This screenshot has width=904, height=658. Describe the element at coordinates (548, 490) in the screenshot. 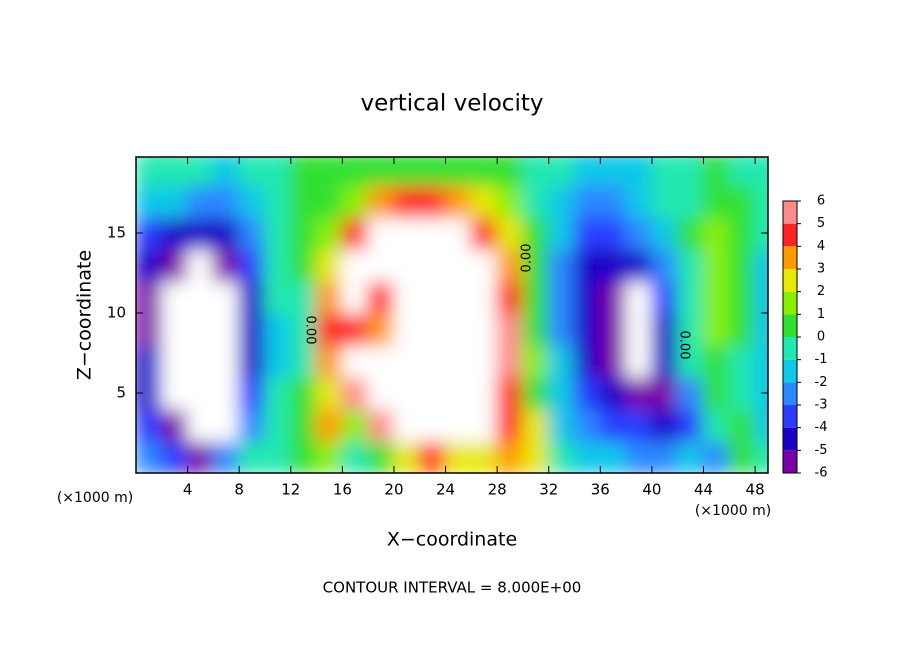

I see `x-tick-label: 32` at that location.